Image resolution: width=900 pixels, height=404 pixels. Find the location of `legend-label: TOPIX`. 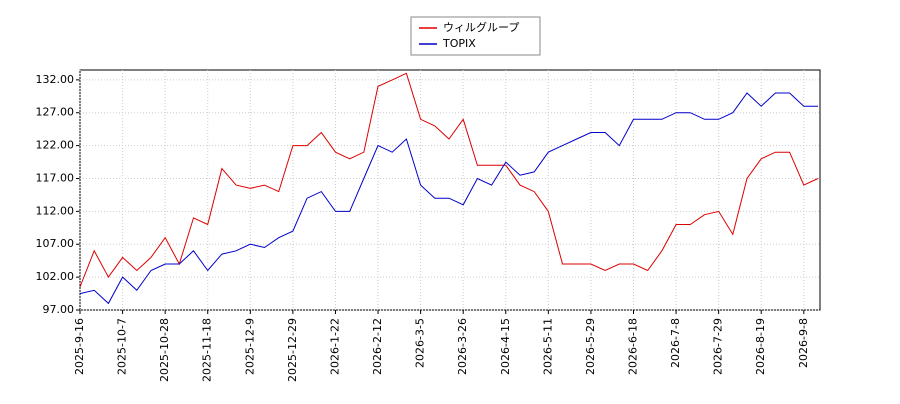

legend-label: TOPIX is located at coordinates (459, 43).